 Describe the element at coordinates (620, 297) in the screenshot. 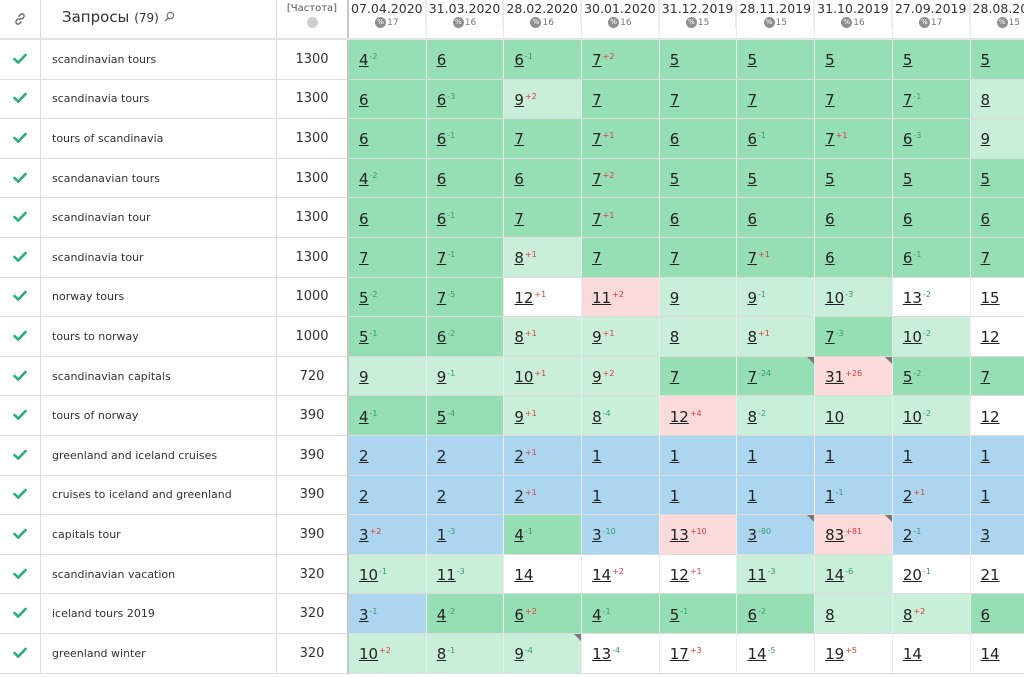

I see `position-cell: 11+2` at that location.